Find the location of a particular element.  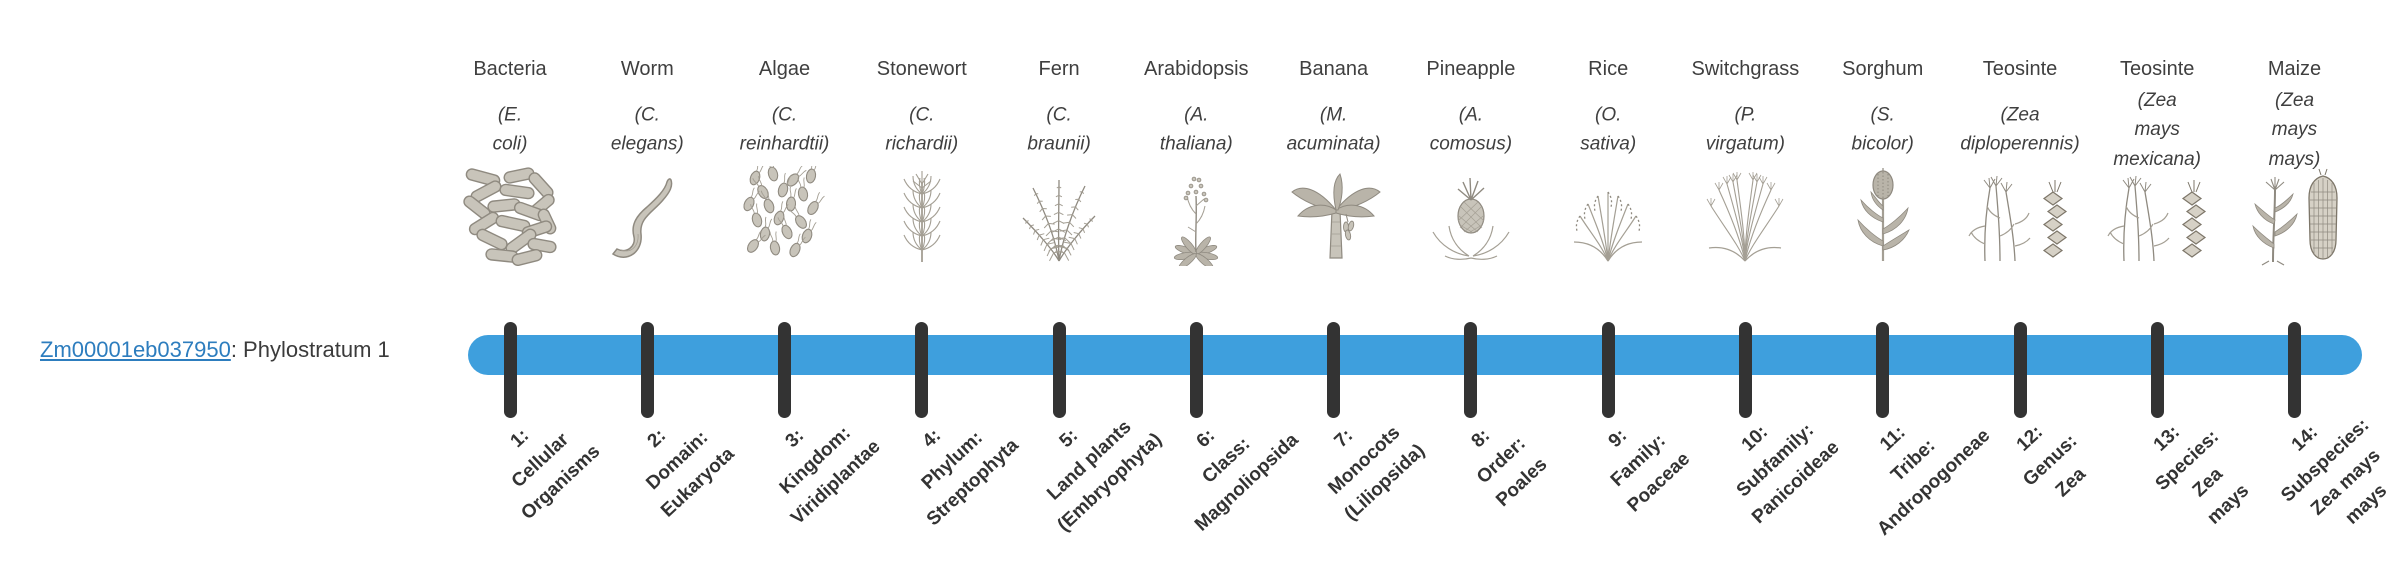

organism-name: Sorghum is located at coordinates (1883, 69).